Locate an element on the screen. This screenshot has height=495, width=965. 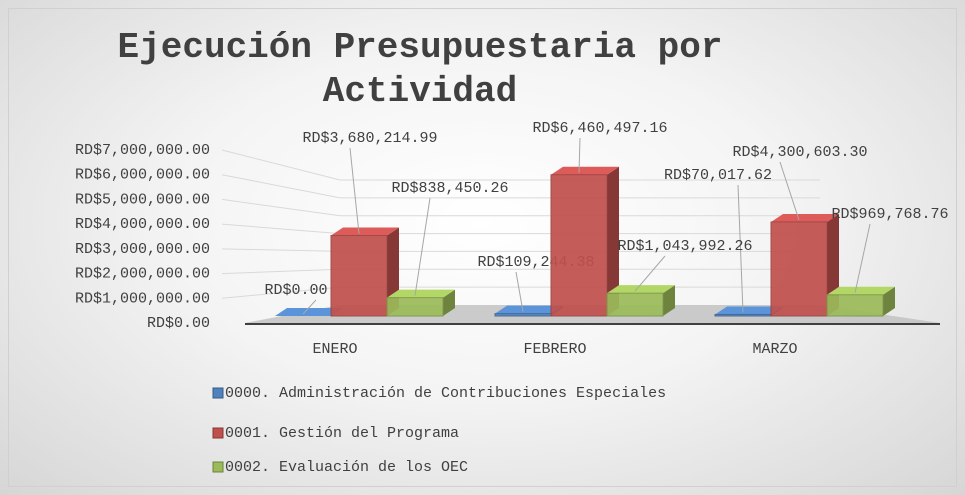
y-tick-label: RD$0.00 is located at coordinates (178, 323).